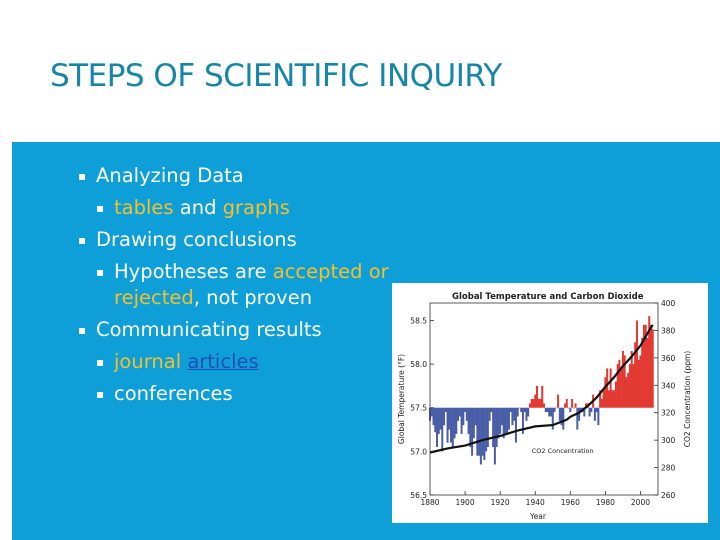  What do you see at coordinates (330, 271) in the screenshot?
I see `highlight-accepted-or: accepted or` at bounding box center [330, 271].